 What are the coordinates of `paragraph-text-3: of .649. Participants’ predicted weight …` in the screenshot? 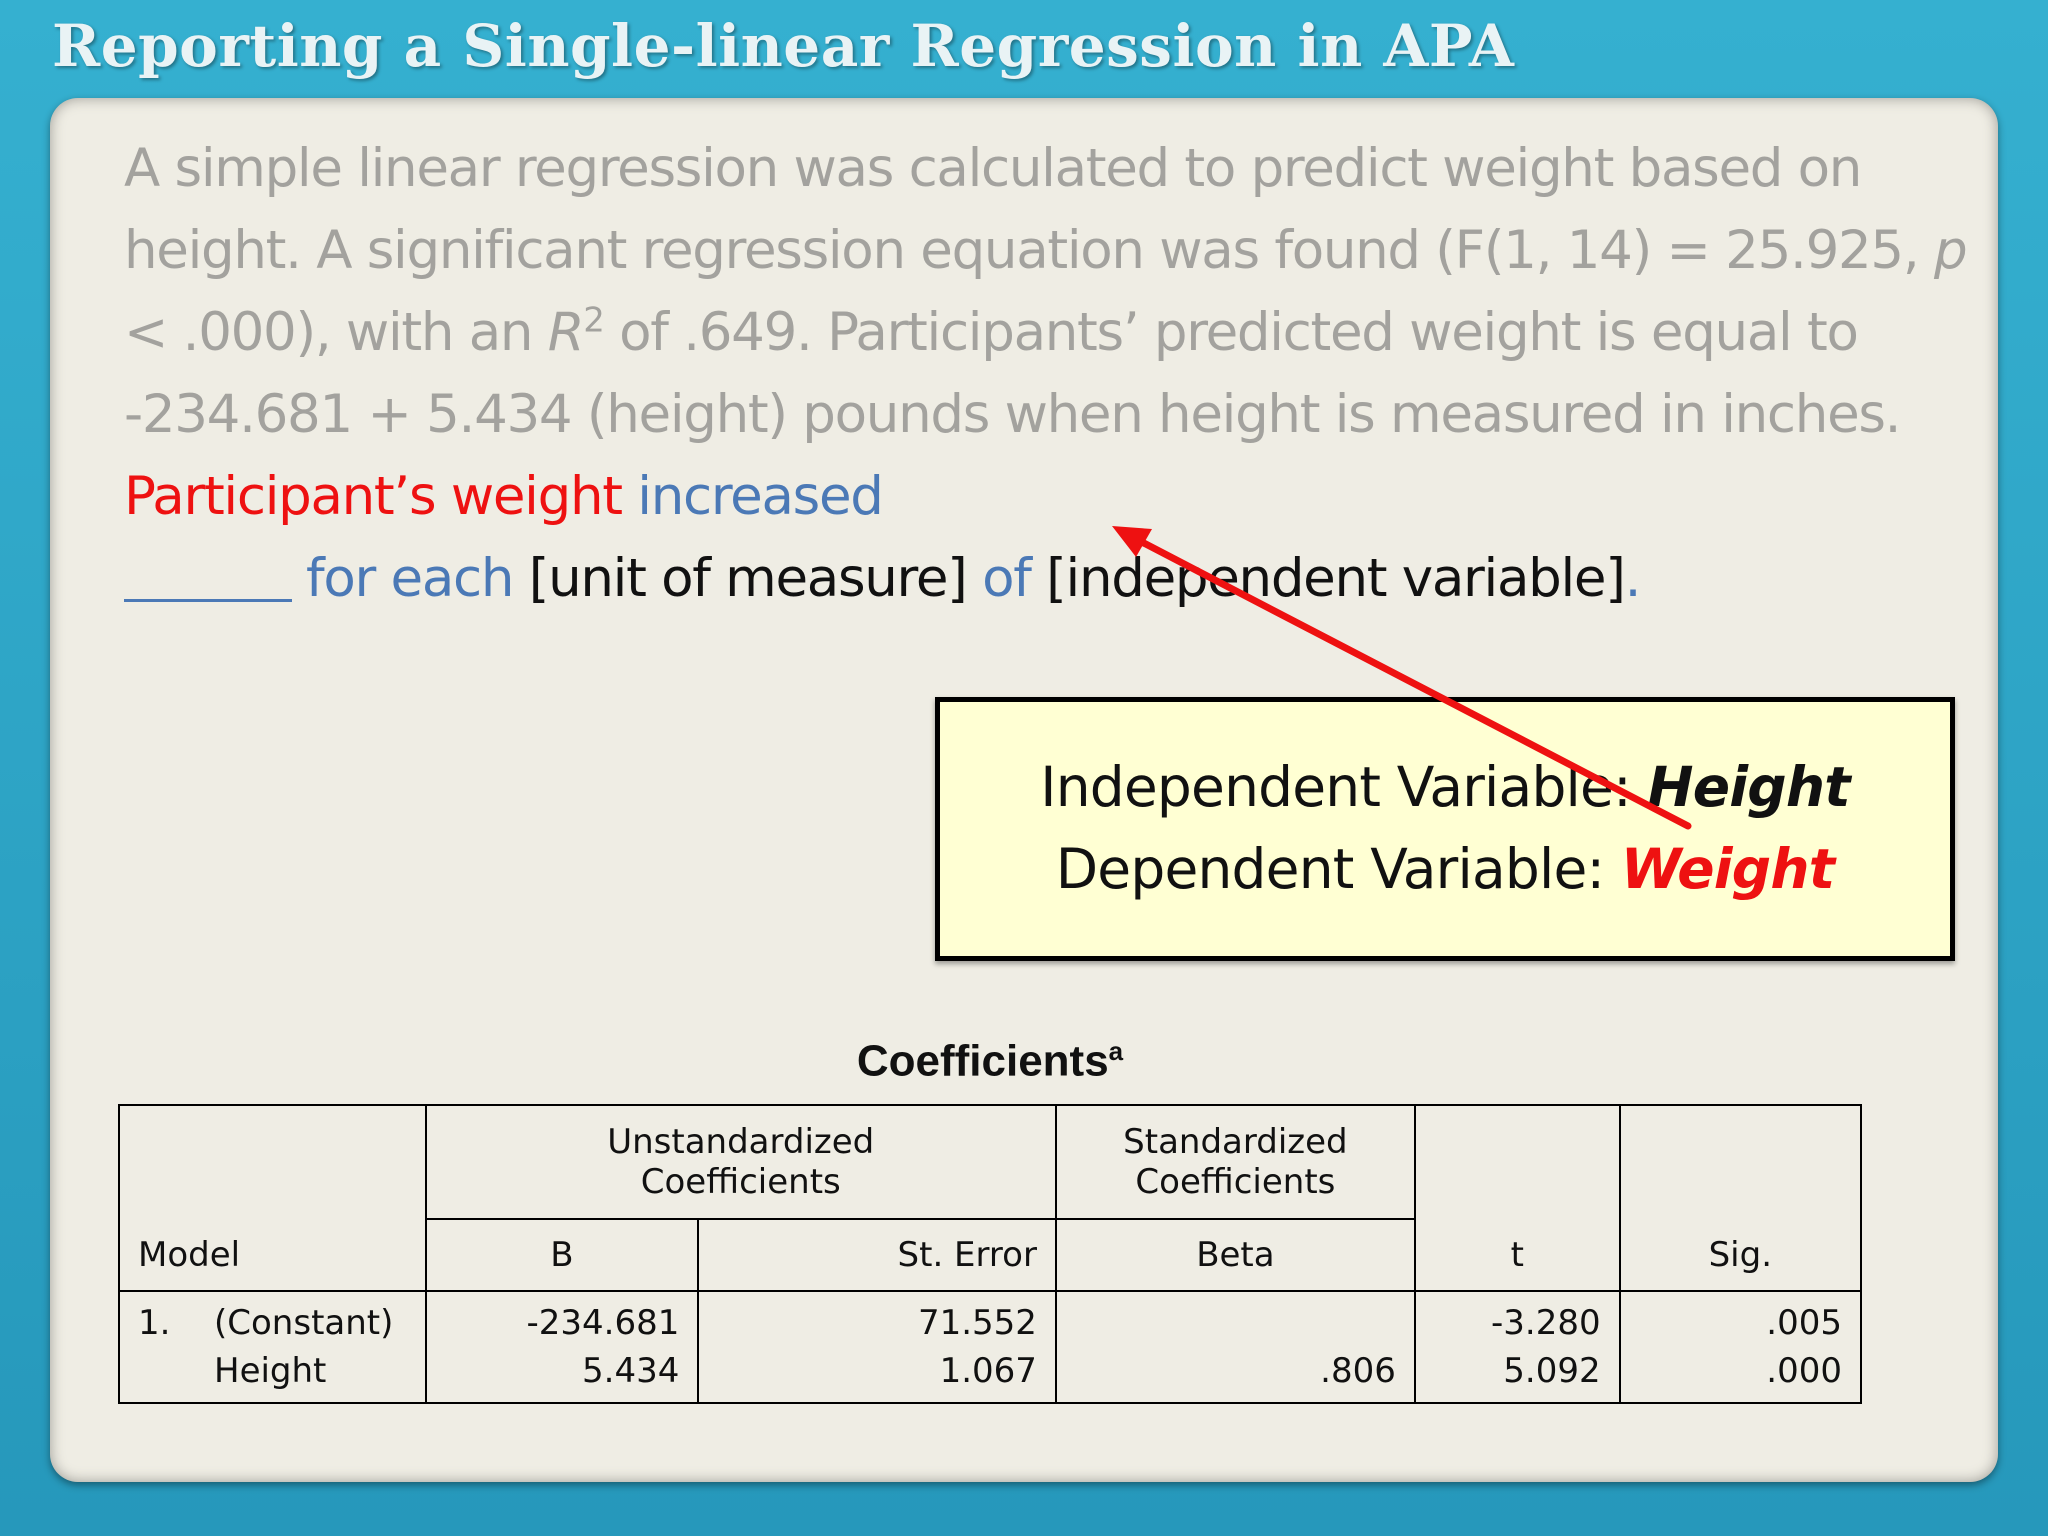 It's located at (1013, 373).